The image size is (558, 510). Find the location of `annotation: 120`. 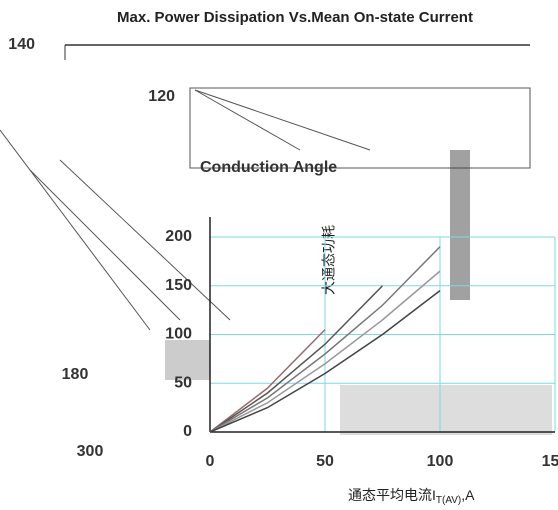

annotation: 120 is located at coordinates (161, 96).